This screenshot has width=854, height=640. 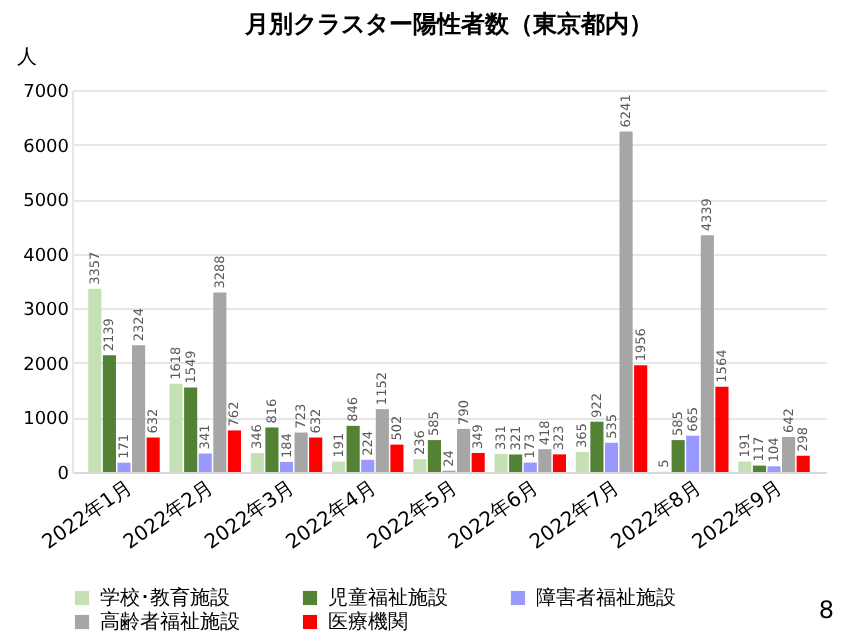 What do you see at coordinates (826, 610) in the screenshot?
I see `text: 8` at bounding box center [826, 610].